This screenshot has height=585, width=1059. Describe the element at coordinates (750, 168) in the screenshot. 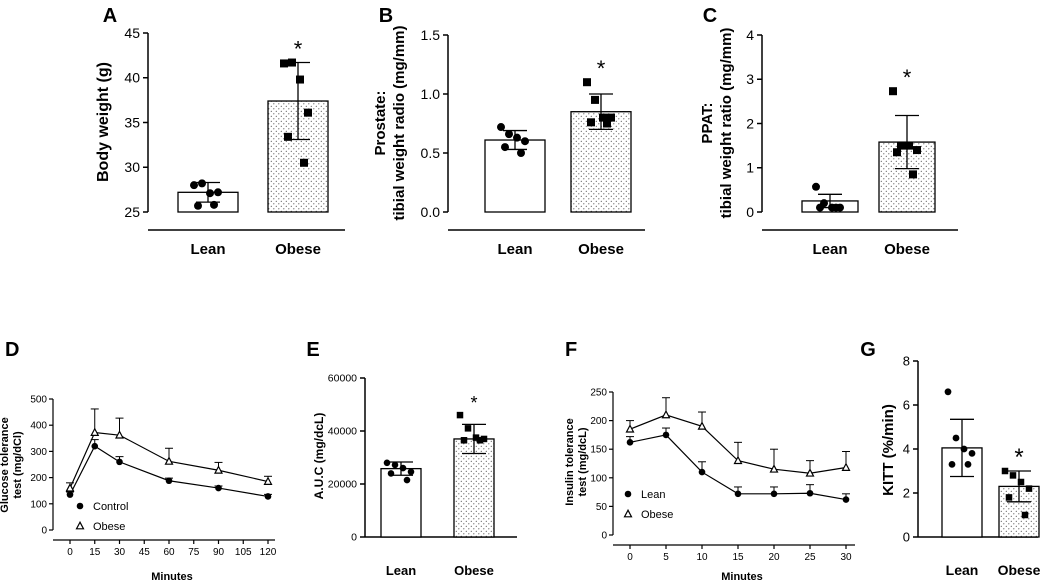

I see `y-tick-label: 1` at that location.